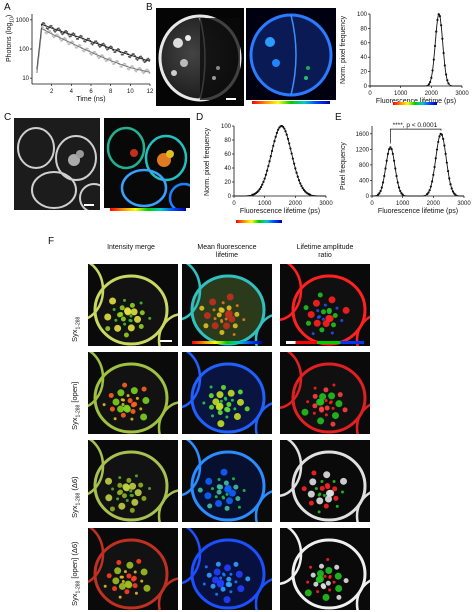  What do you see at coordinates (227, 183) in the screenshot?
I see `y-tick-label: 20` at bounding box center [227, 183].